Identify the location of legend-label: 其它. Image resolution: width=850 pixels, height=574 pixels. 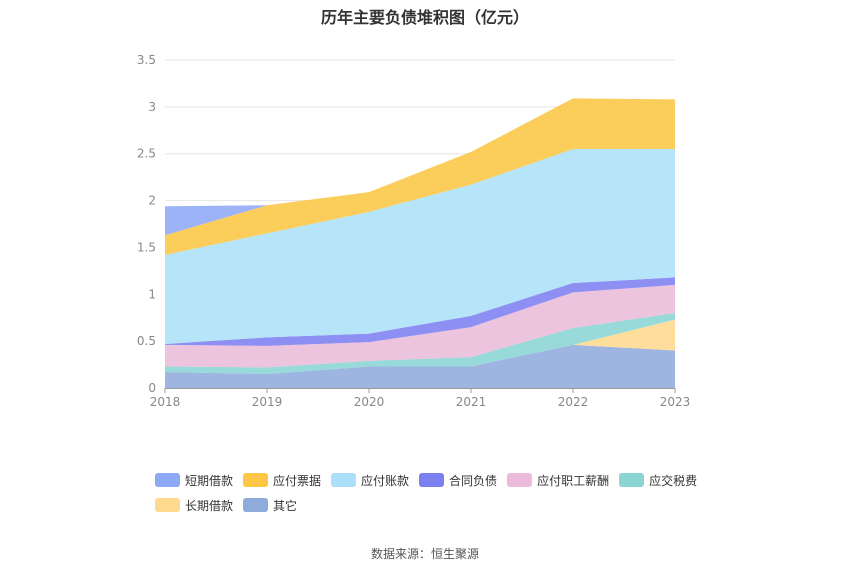
(285, 505).